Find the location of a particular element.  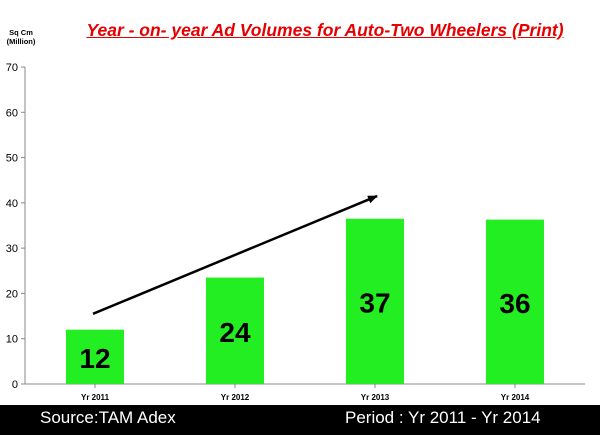

x-tick-label: Yr 2014 is located at coordinates (515, 397).